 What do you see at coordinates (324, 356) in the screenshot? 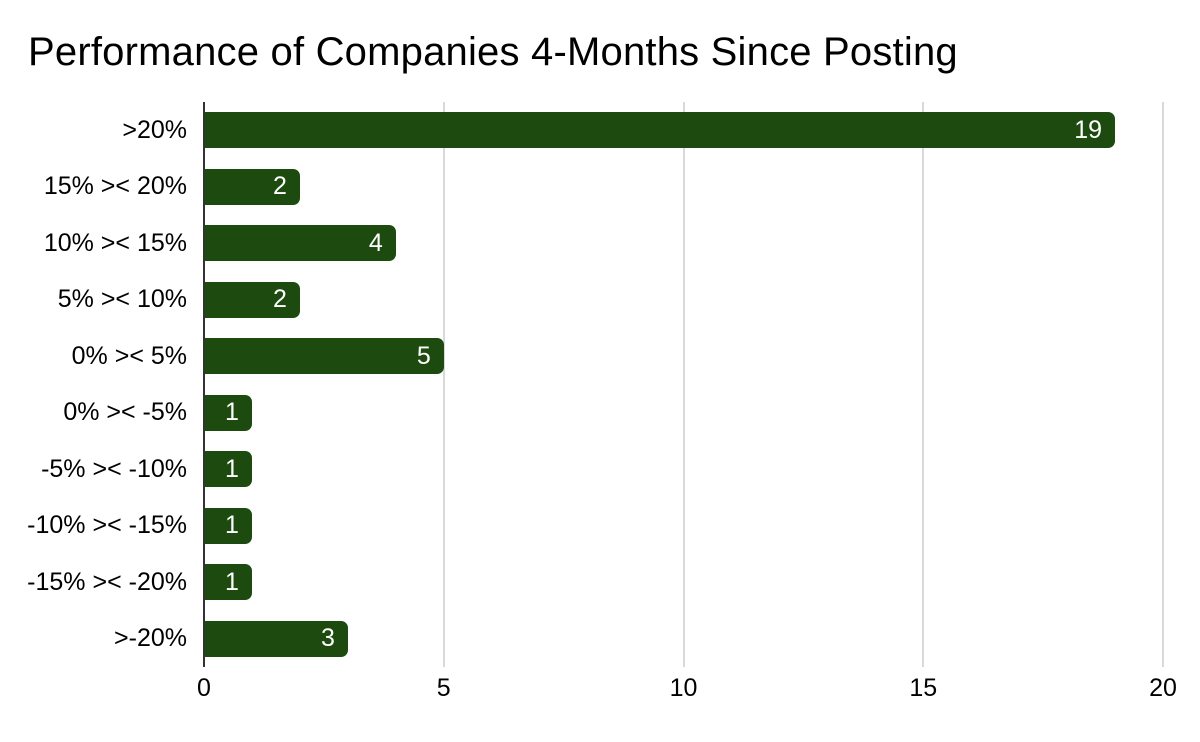
I see `bar: 5` at bounding box center [324, 356].